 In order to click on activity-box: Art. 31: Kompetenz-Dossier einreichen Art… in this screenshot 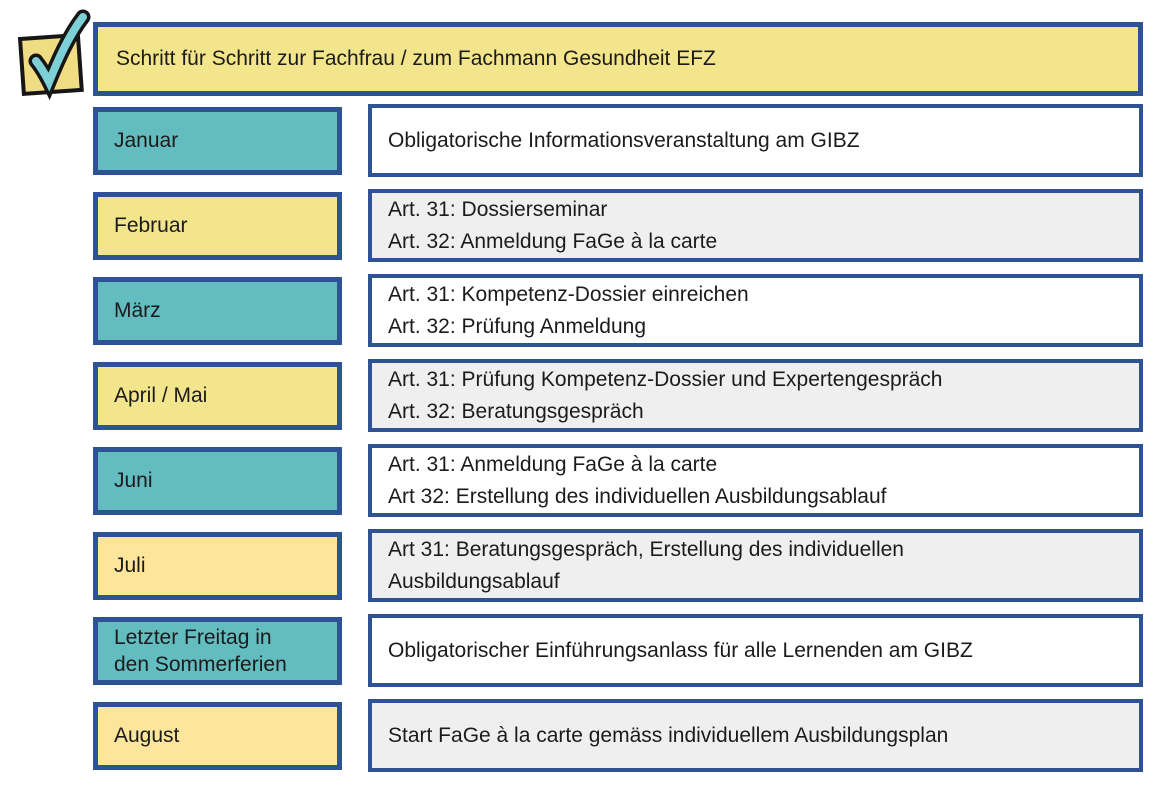, I will do `click(755, 310)`.